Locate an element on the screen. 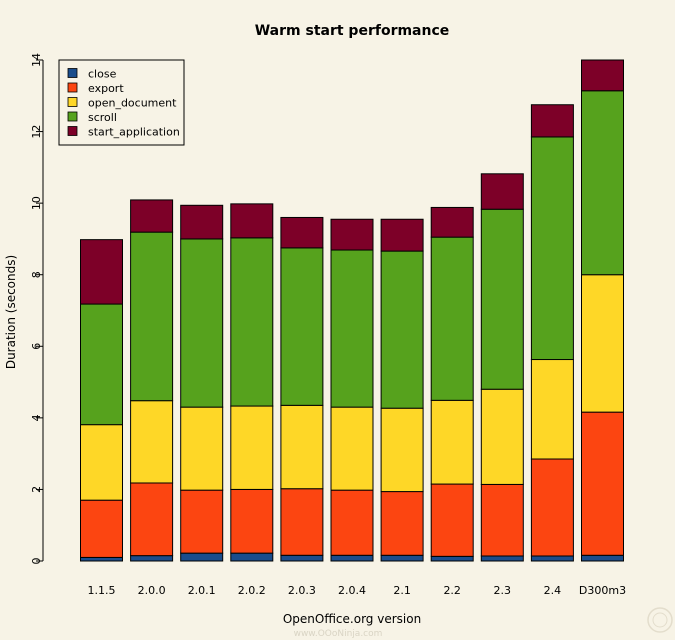 The image size is (675, 640). x-tick-label: D300m3 is located at coordinates (602, 590).